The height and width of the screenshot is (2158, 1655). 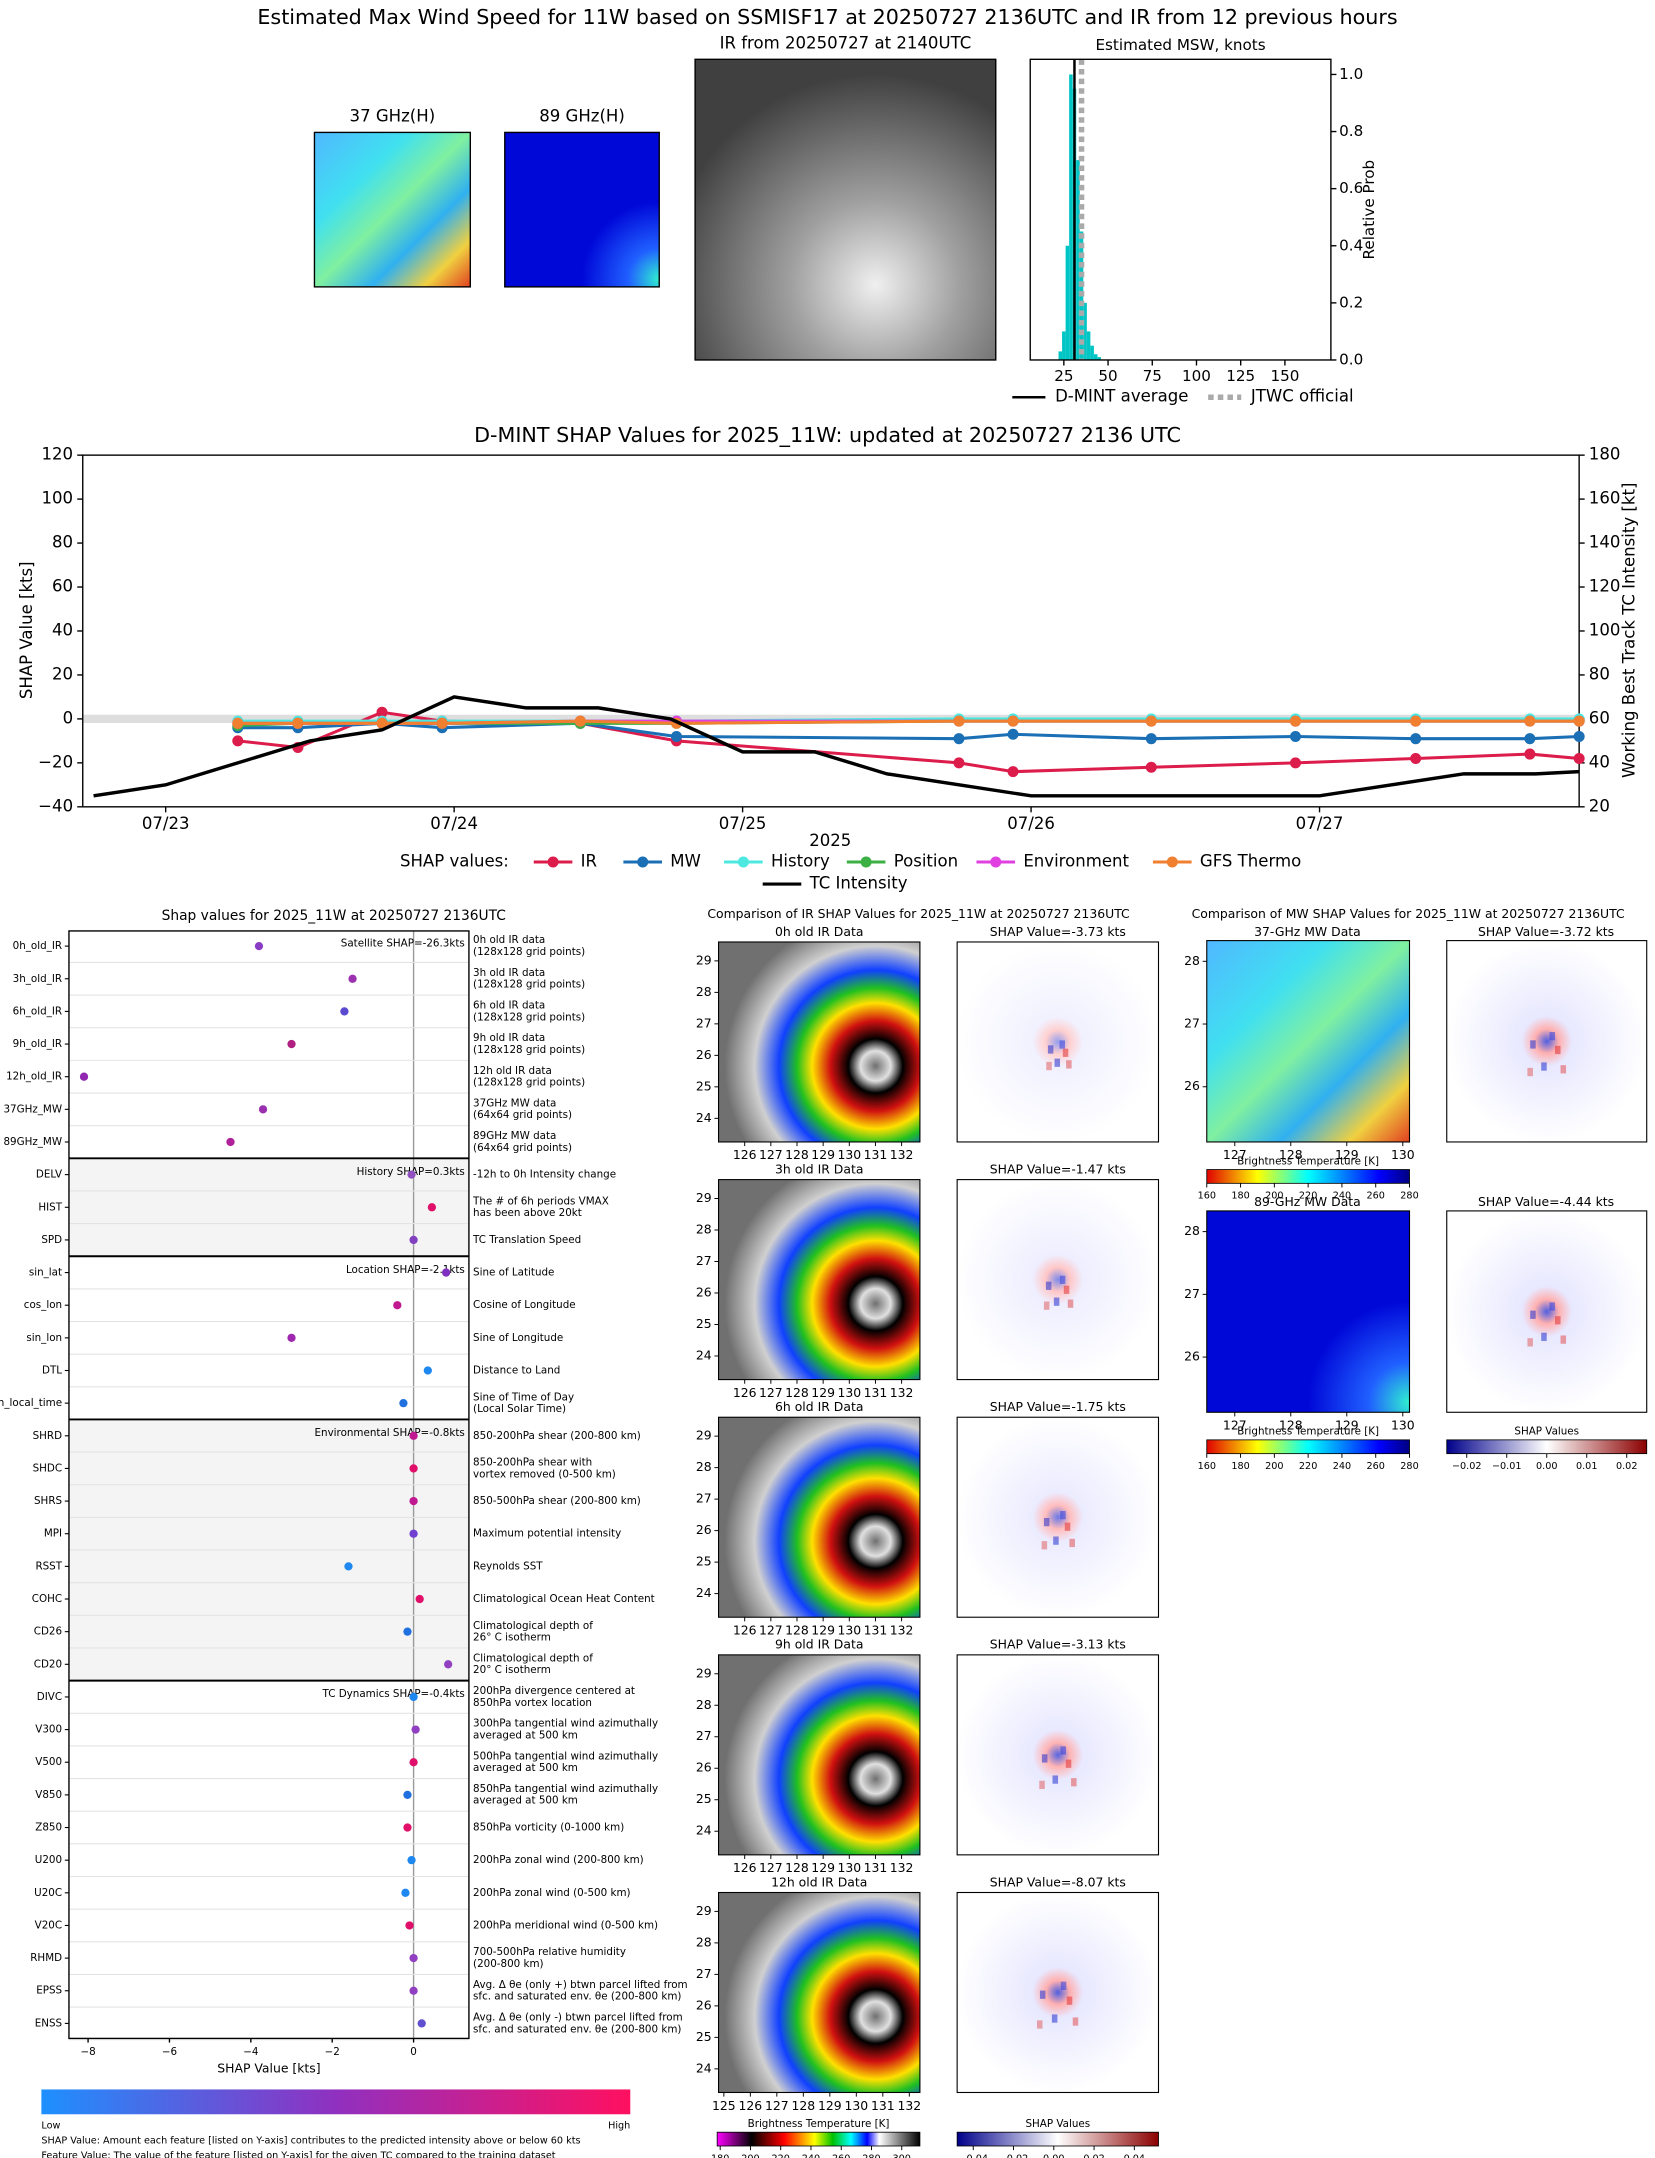 What do you see at coordinates (1274, 1196) in the screenshot?
I see `colorbar-tick-label: 200` at bounding box center [1274, 1196].